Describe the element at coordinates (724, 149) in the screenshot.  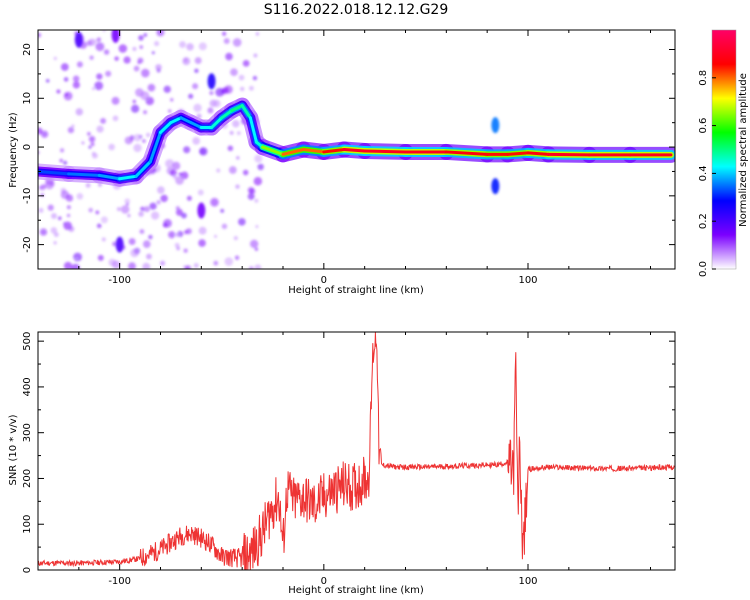
I see `colorbar-gradient` at that location.